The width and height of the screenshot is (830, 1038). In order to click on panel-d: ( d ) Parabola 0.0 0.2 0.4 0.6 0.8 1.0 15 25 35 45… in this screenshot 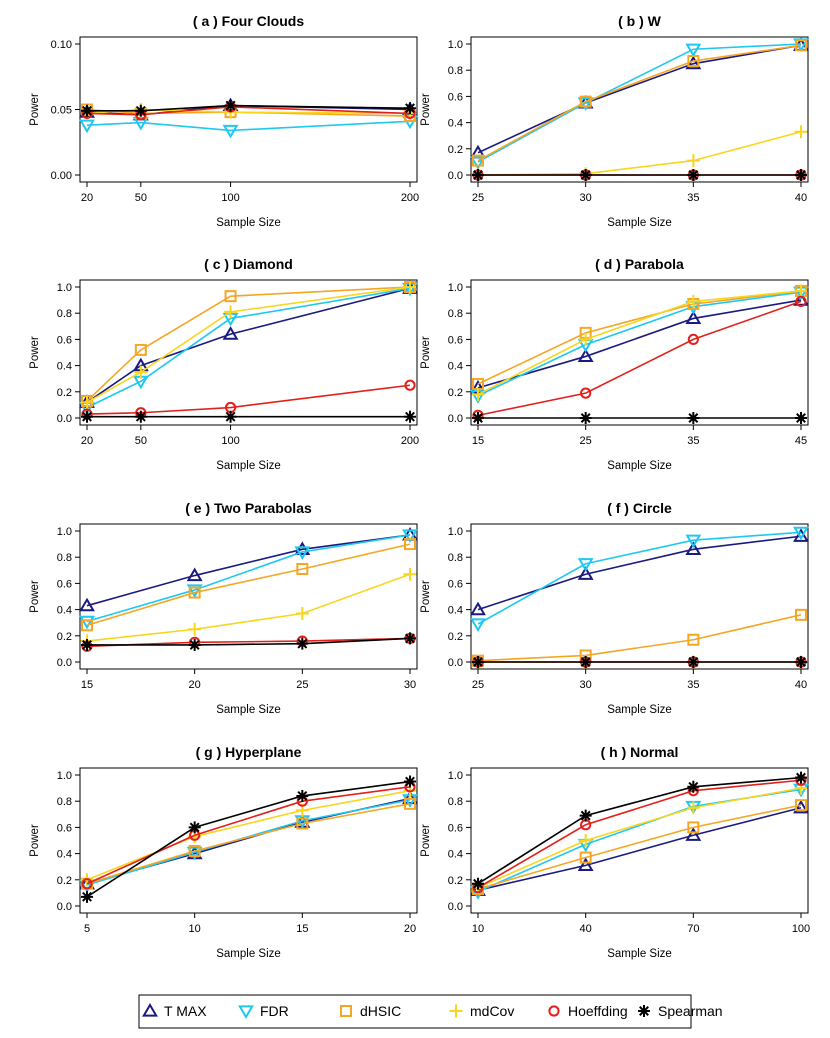, I will do `click(614, 364)`.